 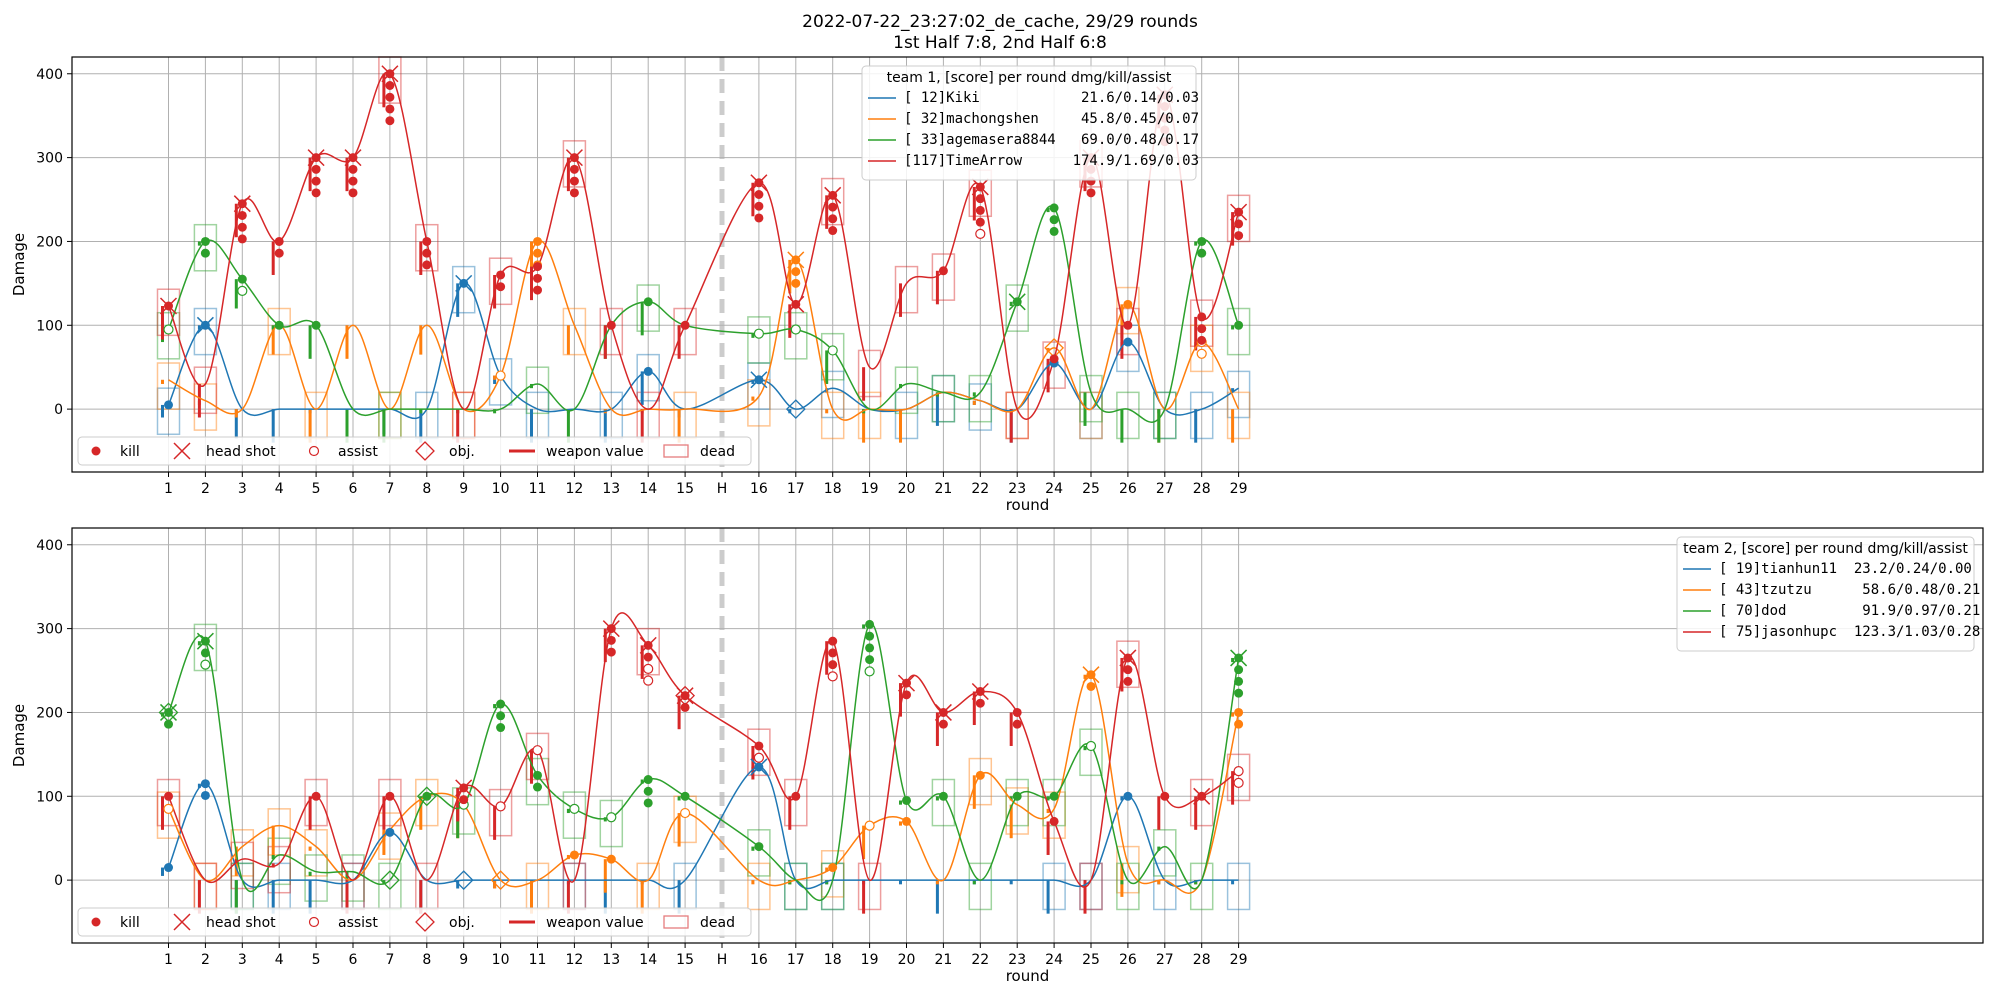 I want to click on x-tick-label: 6, so click(x=353, y=960).